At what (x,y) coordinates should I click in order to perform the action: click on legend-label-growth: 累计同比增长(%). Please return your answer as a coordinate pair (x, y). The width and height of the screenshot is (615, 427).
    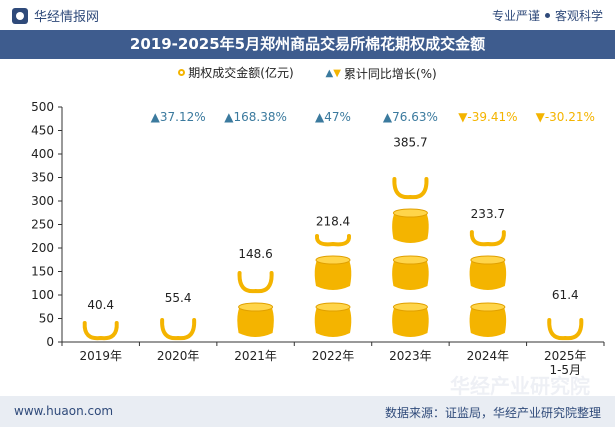
    Looking at the image, I should click on (390, 74).